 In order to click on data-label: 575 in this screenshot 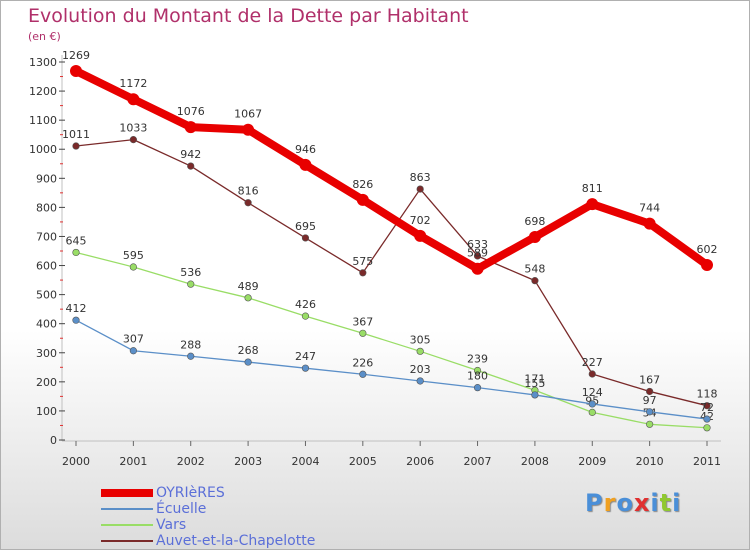, I will do `click(362, 261)`.